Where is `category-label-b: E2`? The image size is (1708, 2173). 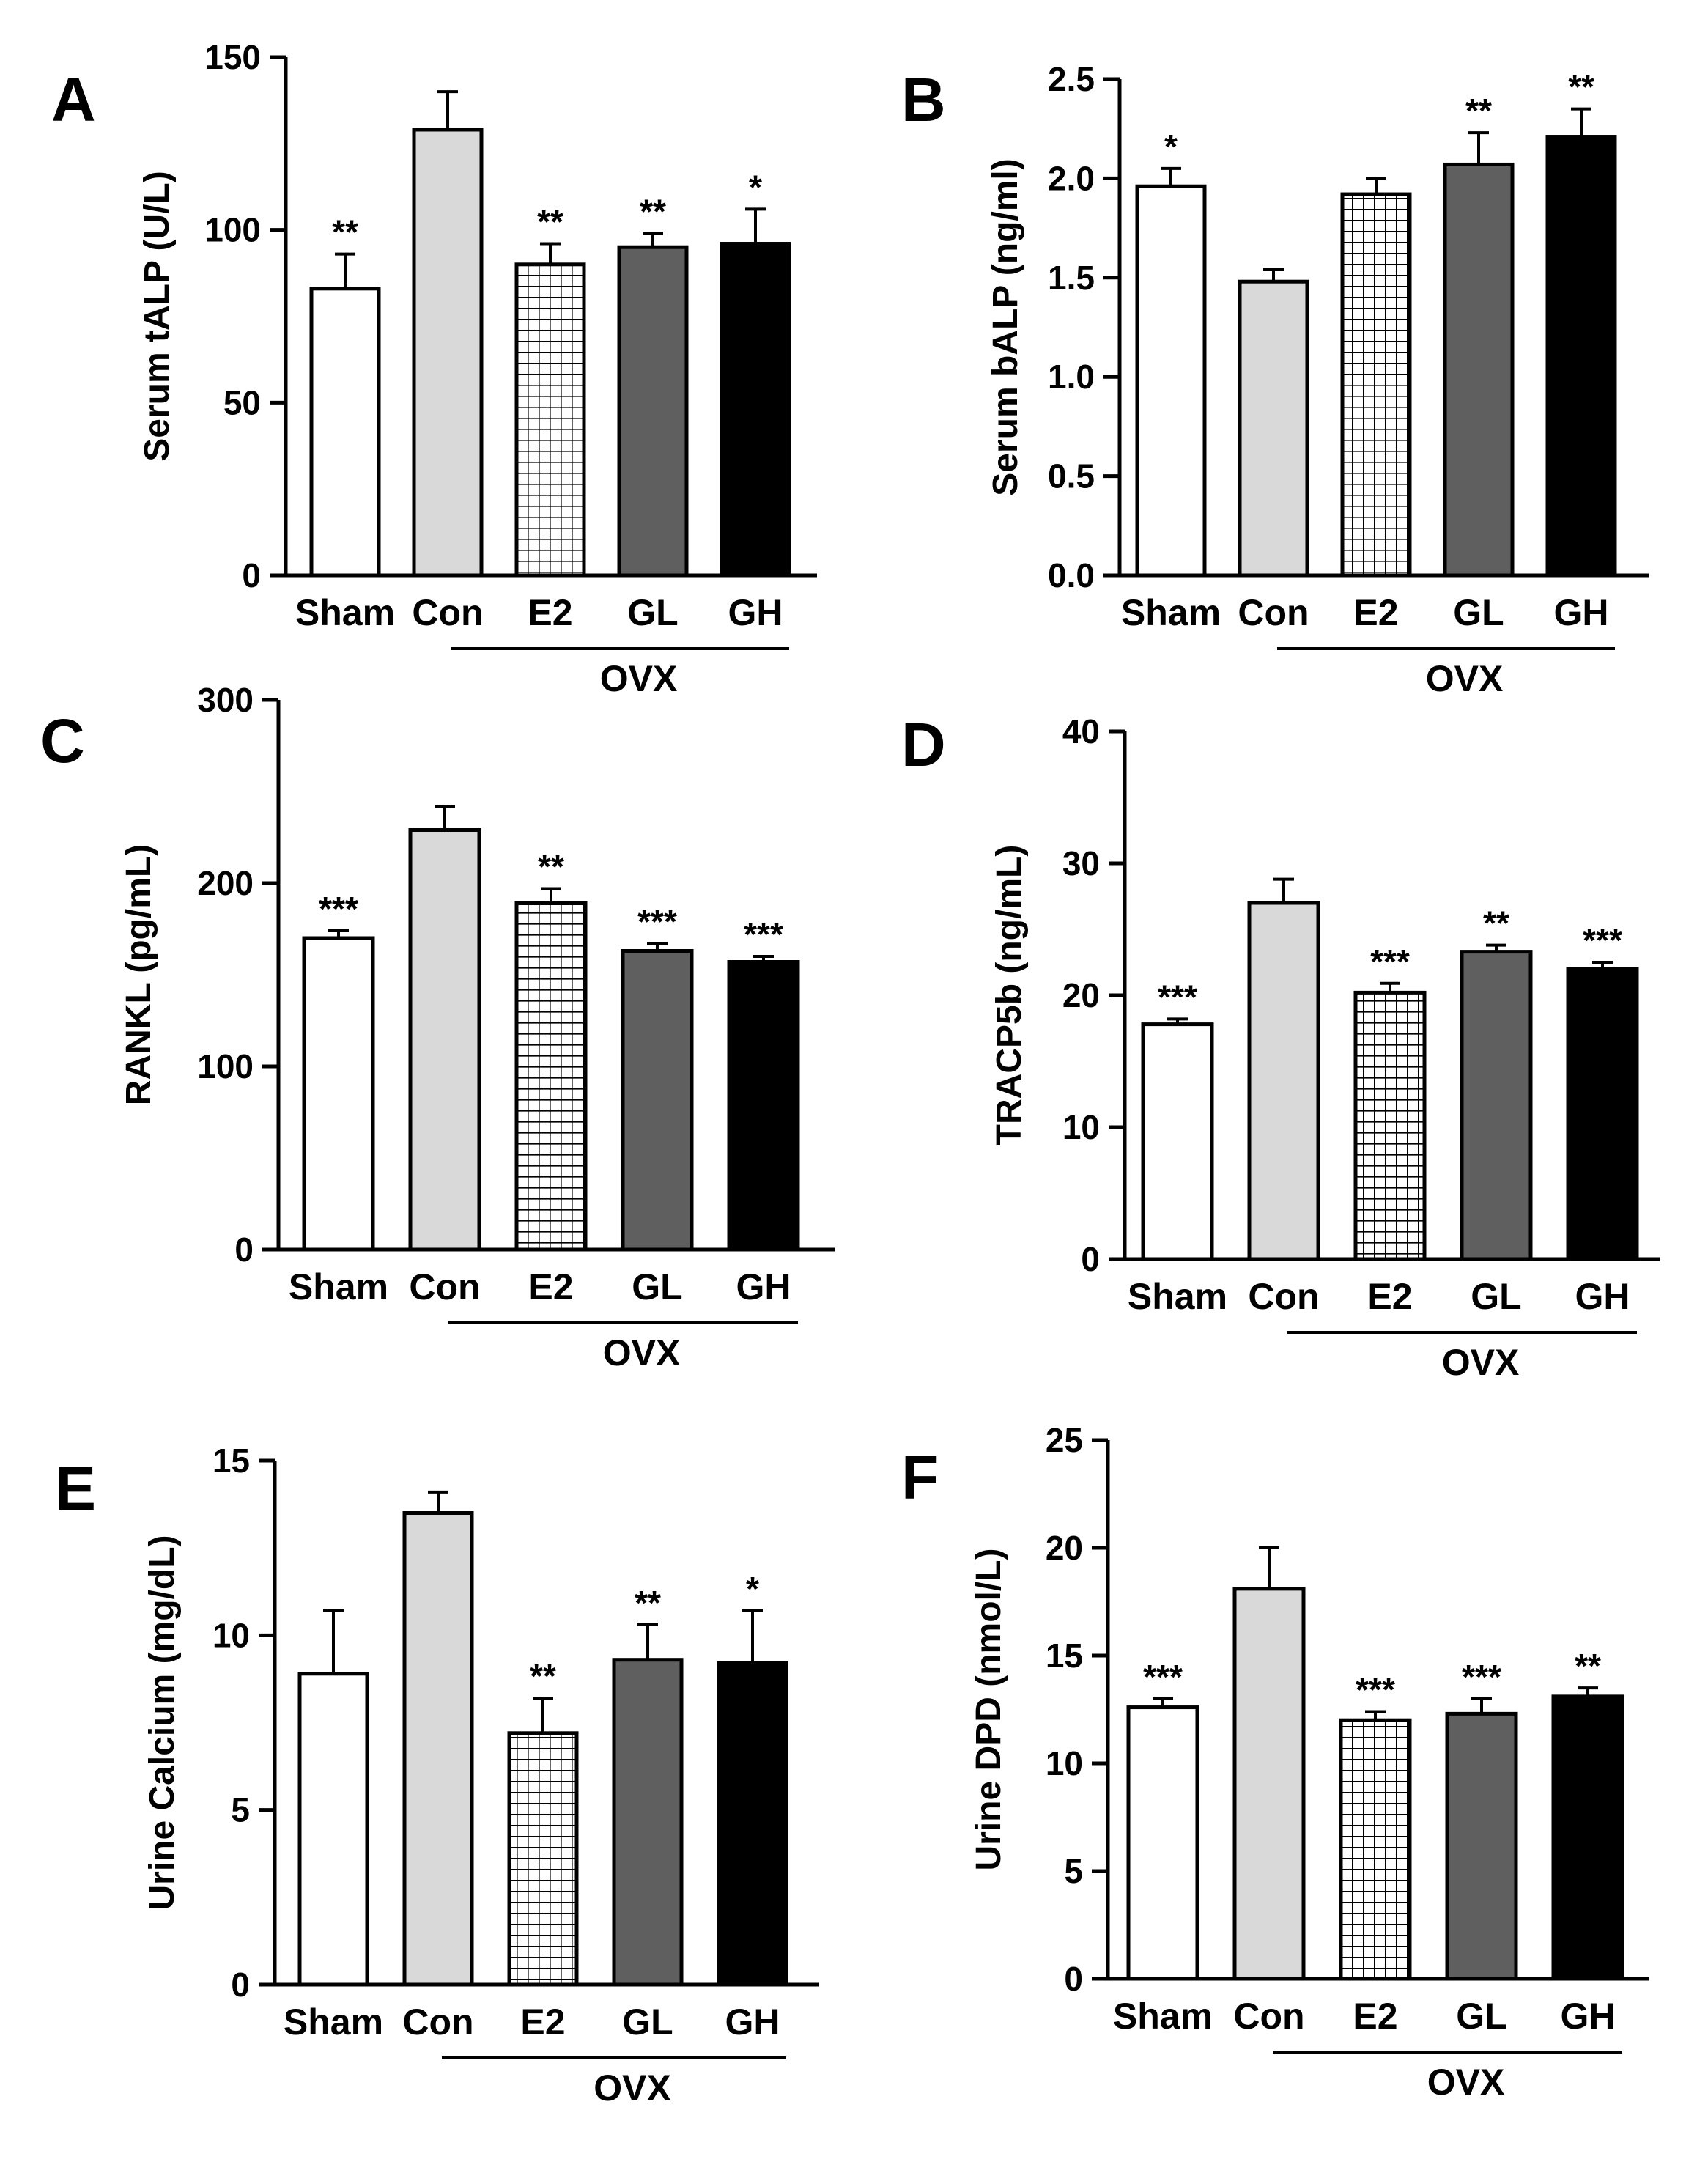 category-label-b: E2 is located at coordinates (1375, 612).